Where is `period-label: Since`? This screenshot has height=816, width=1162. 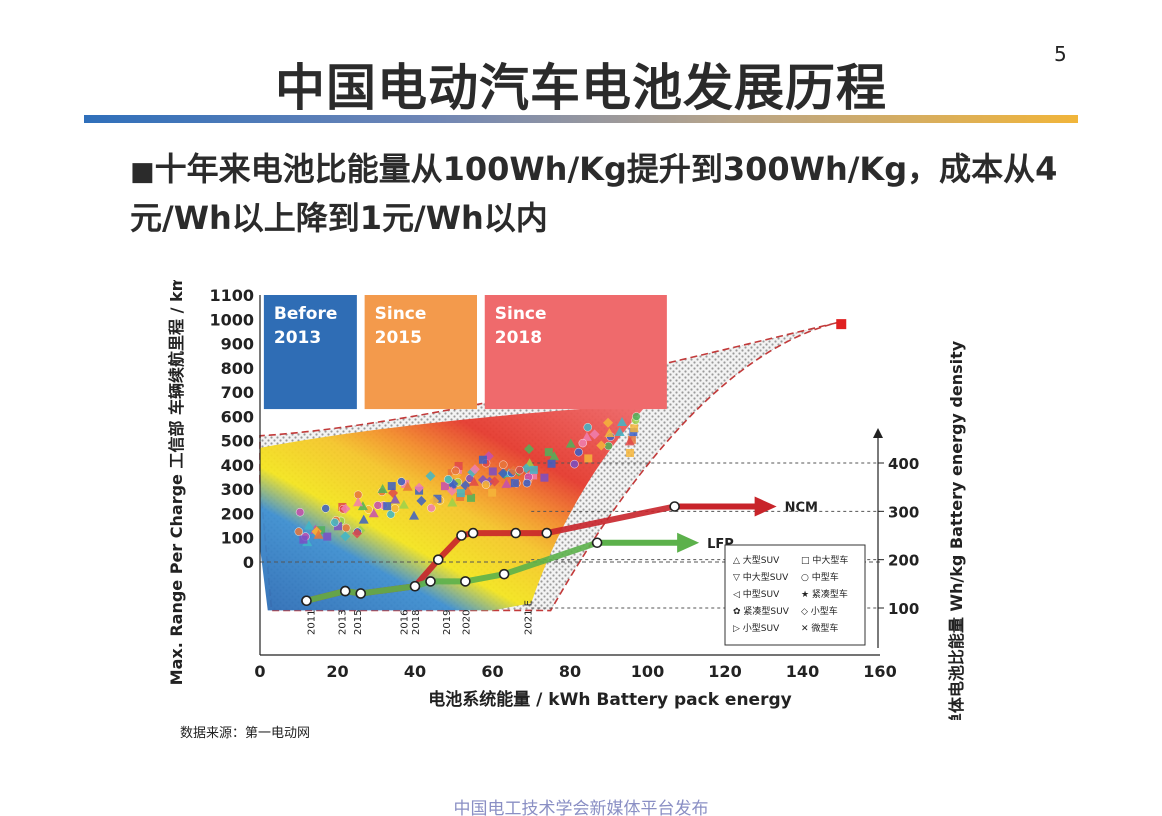 period-label: Since is located at coordinates (521, 314).